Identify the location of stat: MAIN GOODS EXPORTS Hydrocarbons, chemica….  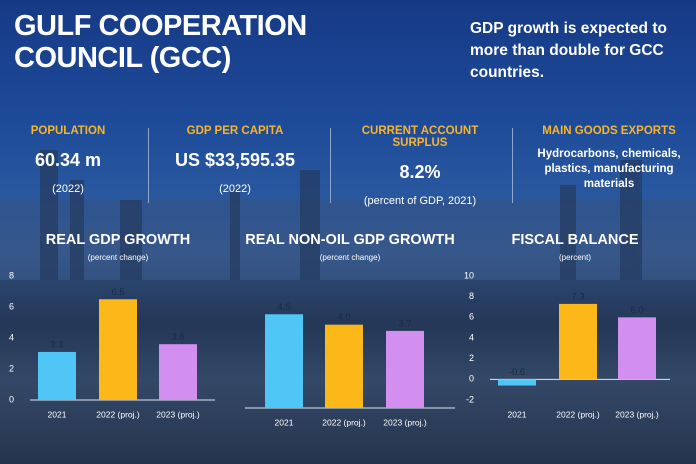
(609, 158).